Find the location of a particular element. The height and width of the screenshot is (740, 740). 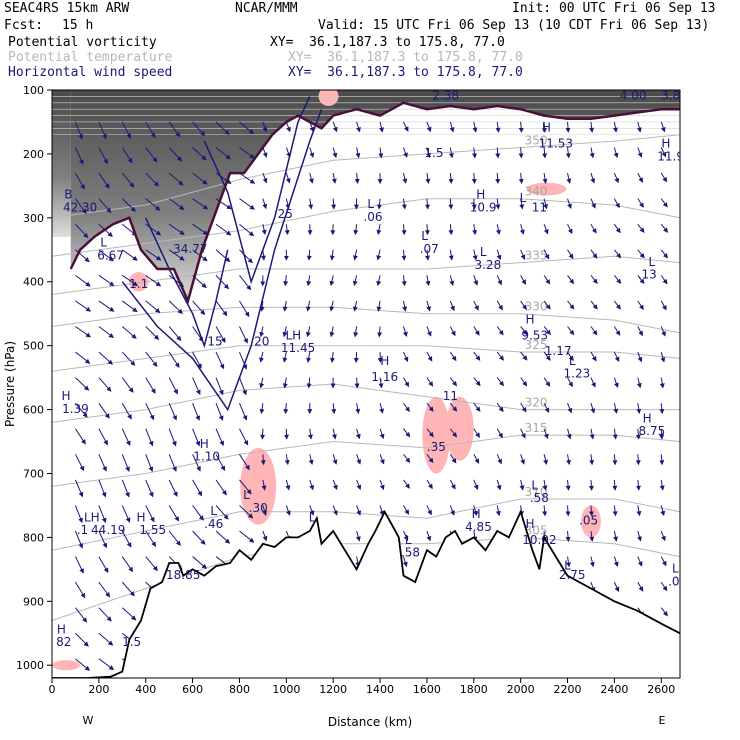

field-pv-xy: XY= 36.1,187.3 to 175.8, 77.0 is located at coordinates (387, 42).